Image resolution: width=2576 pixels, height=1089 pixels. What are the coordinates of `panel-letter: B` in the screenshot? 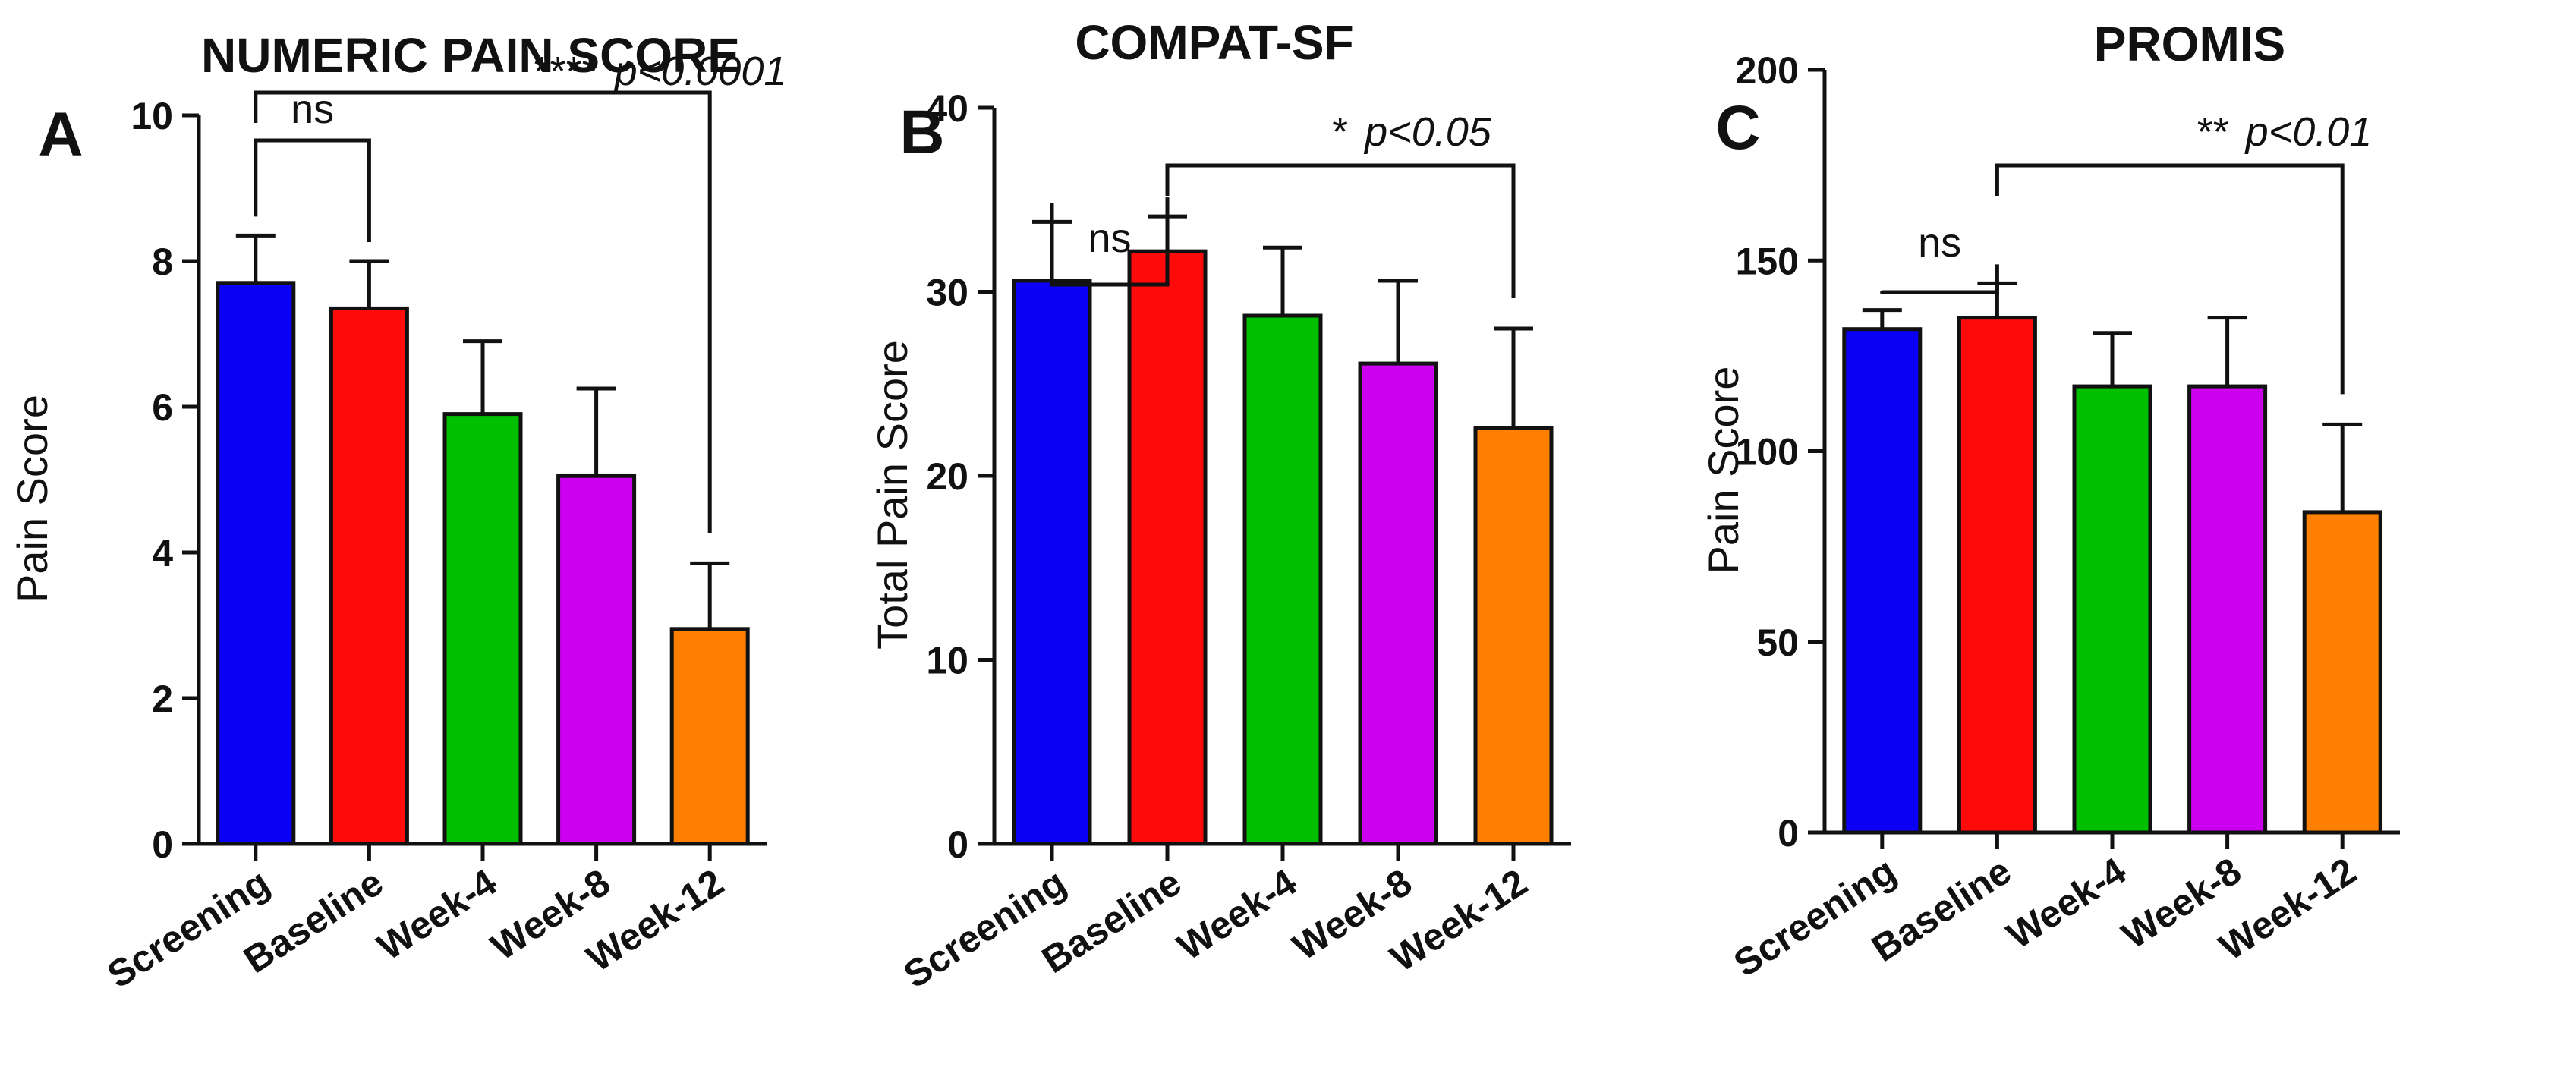 It's located at (921, 132).